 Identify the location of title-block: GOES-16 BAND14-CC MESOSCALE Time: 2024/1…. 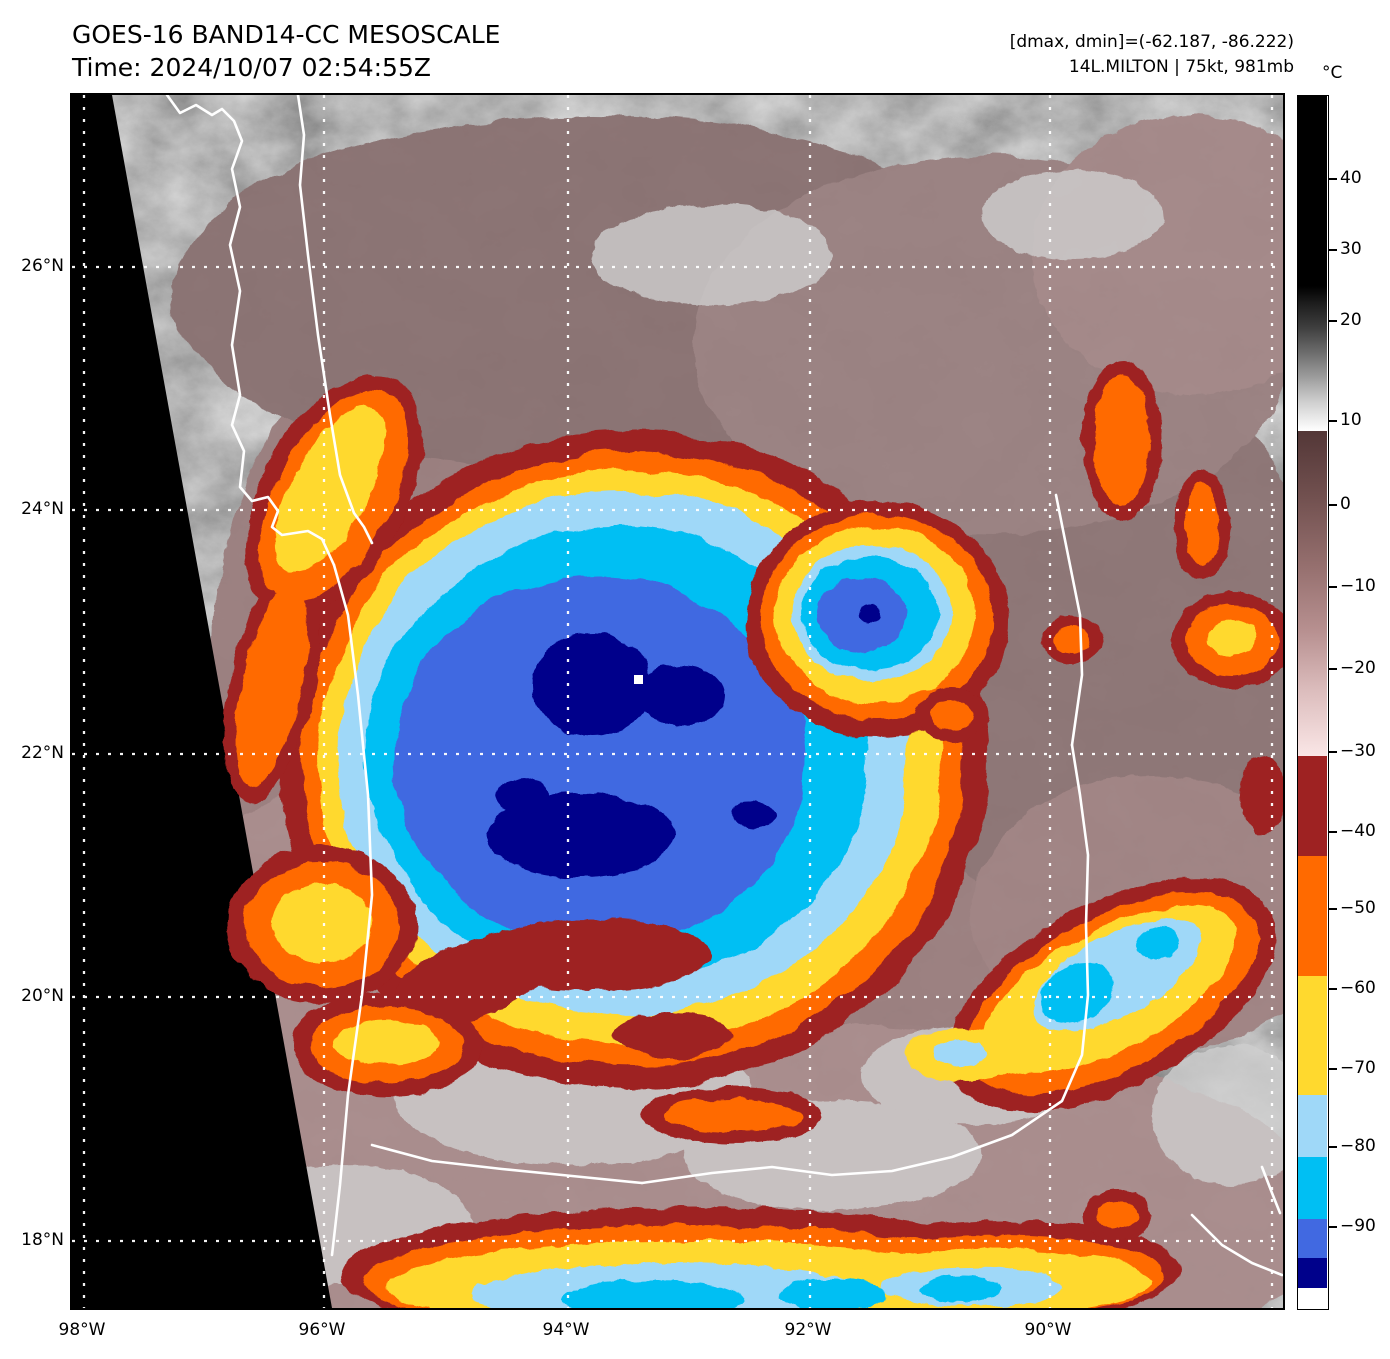
(286, 51).